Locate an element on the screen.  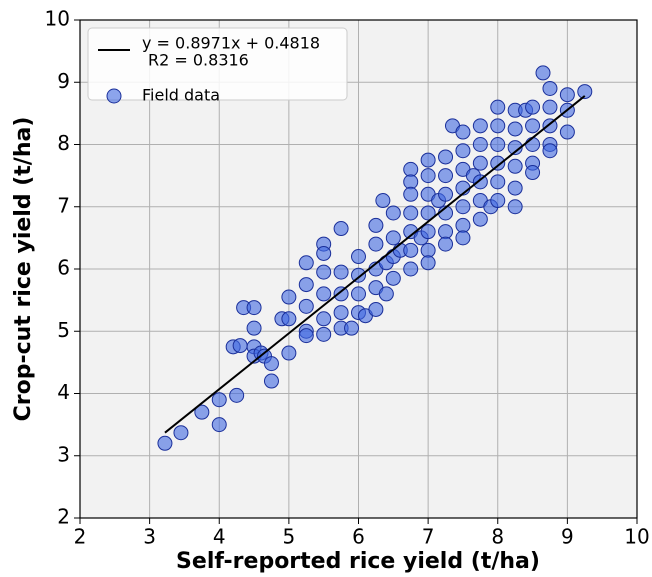
y-tick-label: 6 is located at coordinates (63, 268).